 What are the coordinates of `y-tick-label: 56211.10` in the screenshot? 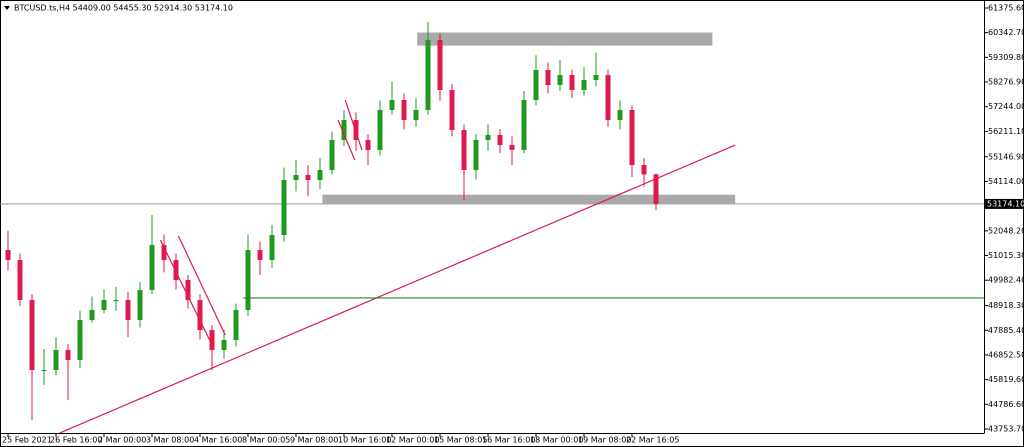 It's located at (1006, 131).